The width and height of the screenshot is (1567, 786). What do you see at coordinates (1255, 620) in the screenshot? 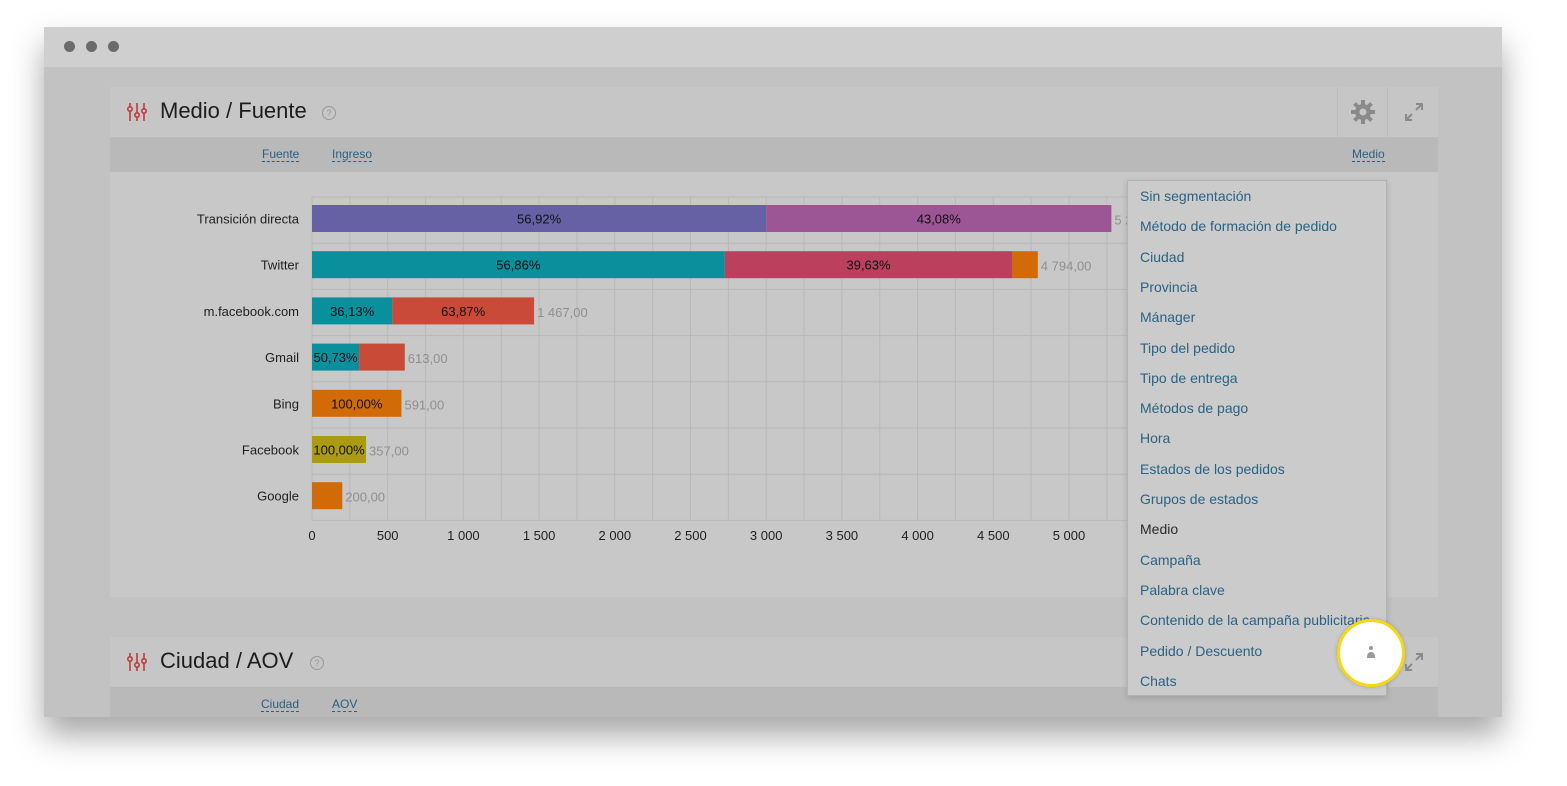
I see `dropdown-item: Contenido de la campaña publicitaria` at bounding box center [1255, 620].